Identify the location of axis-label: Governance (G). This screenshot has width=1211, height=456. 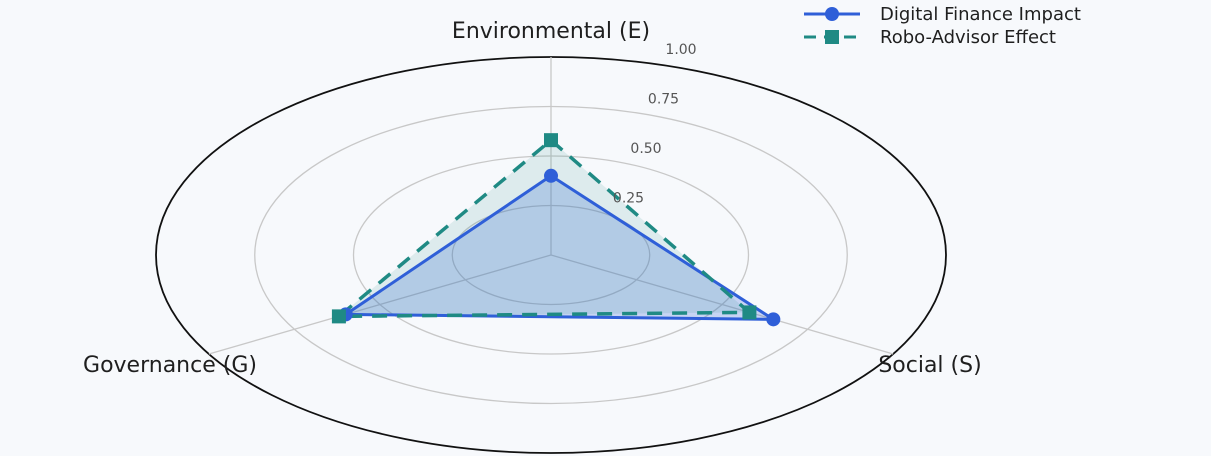
(170, 365).